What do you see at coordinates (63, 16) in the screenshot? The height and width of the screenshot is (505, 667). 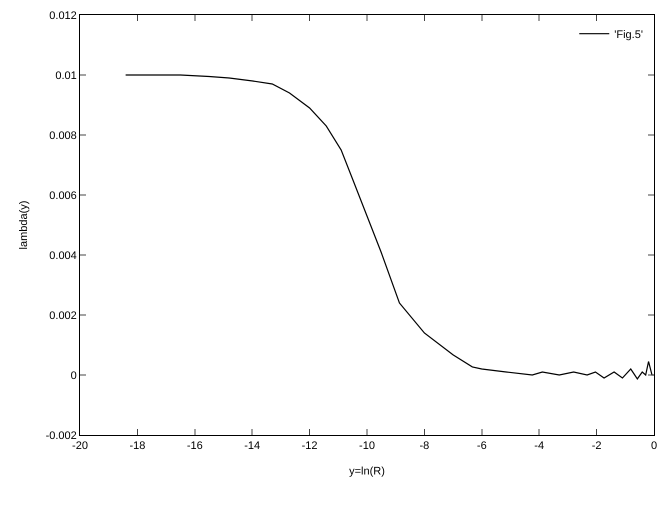 I see `y-tick-label: 0.012` at bounding box center [63, 16].